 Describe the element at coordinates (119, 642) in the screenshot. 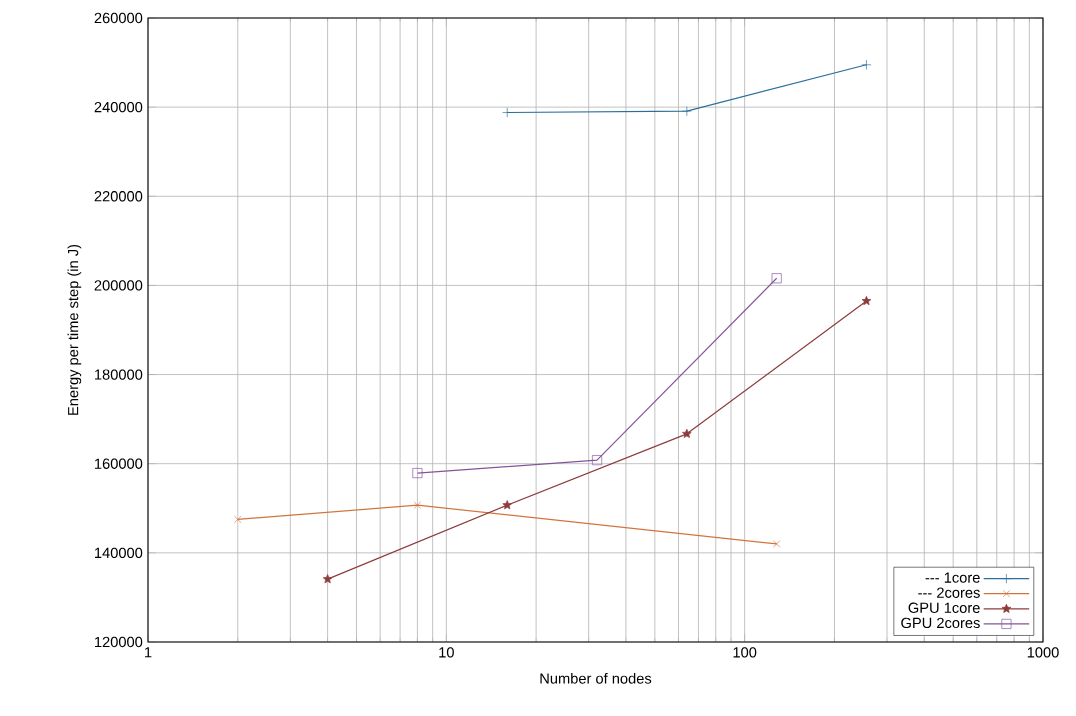

I see `y-tick-label: 120000` at that location.